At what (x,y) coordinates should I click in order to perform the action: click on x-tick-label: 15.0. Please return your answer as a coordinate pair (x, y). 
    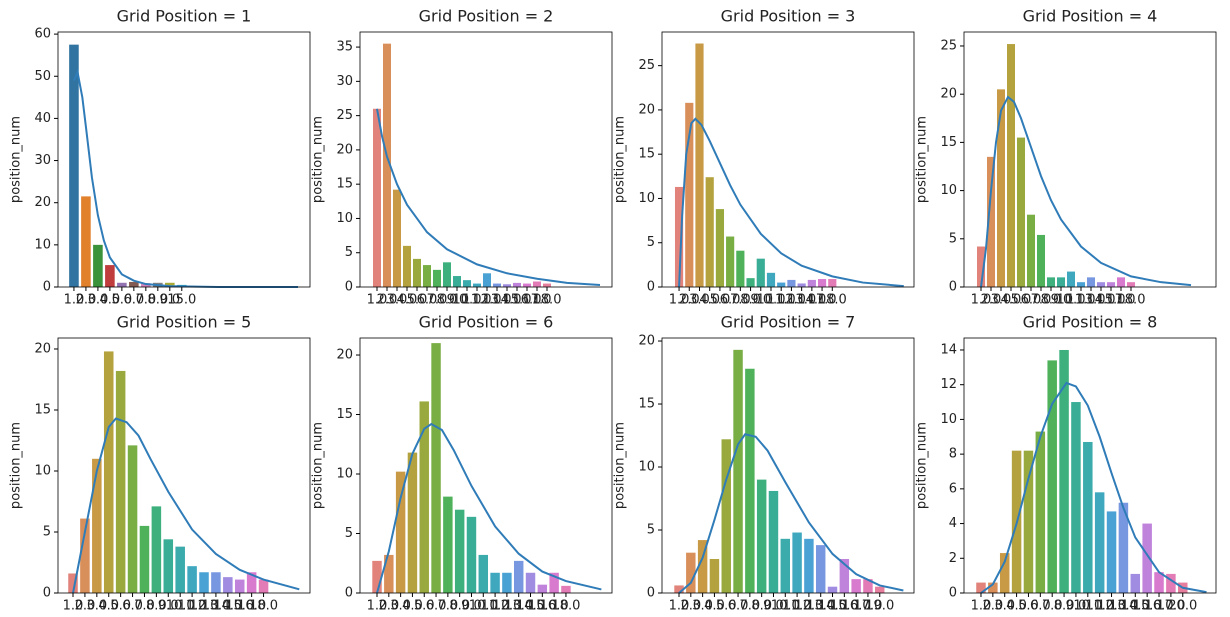
    Looking at the image, I should click on (1111, 300).